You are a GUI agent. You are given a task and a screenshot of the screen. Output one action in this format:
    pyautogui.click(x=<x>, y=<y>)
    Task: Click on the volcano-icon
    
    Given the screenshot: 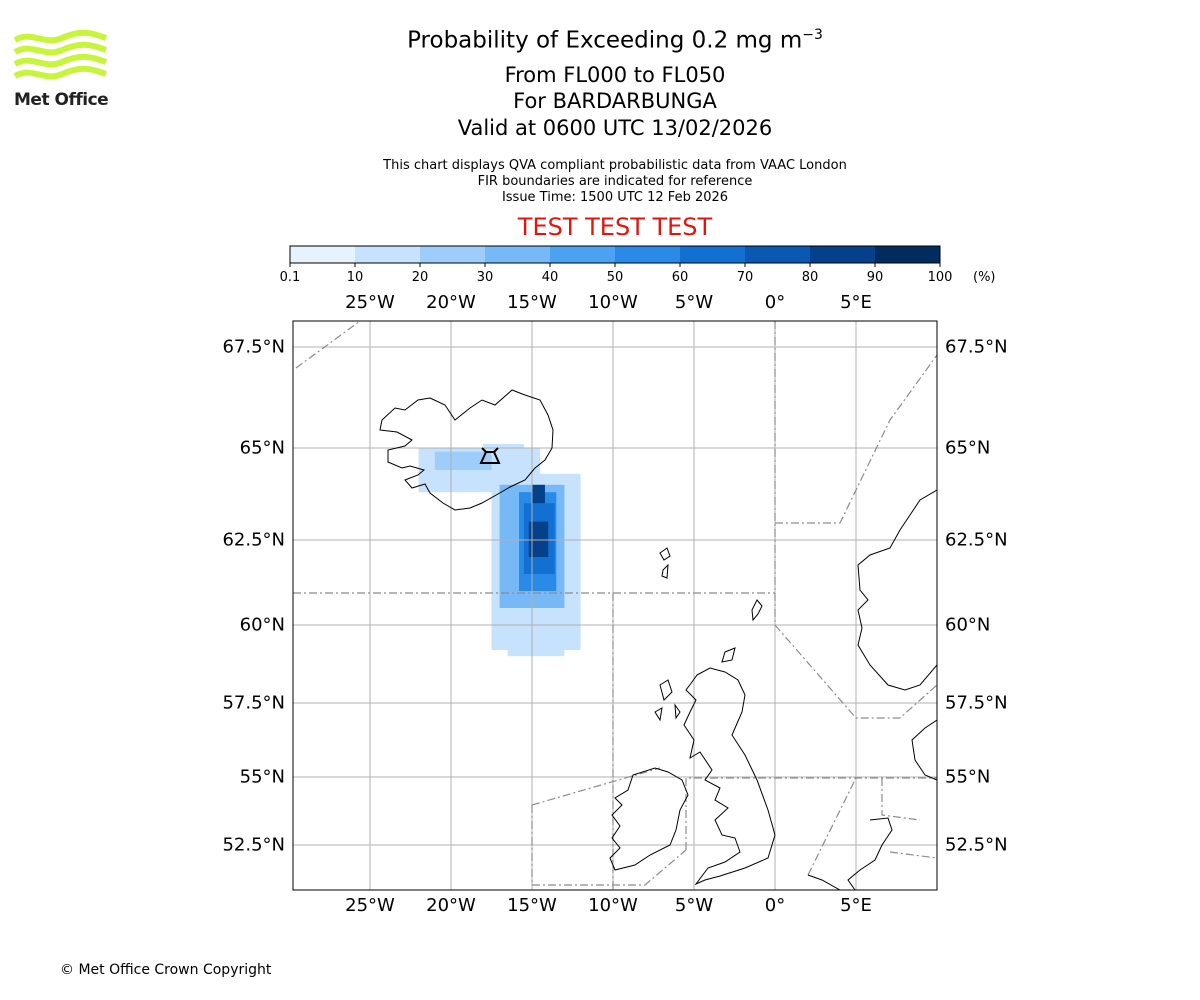 What is the action you would take?
    pyautogui.click(x=490, y=455)
    